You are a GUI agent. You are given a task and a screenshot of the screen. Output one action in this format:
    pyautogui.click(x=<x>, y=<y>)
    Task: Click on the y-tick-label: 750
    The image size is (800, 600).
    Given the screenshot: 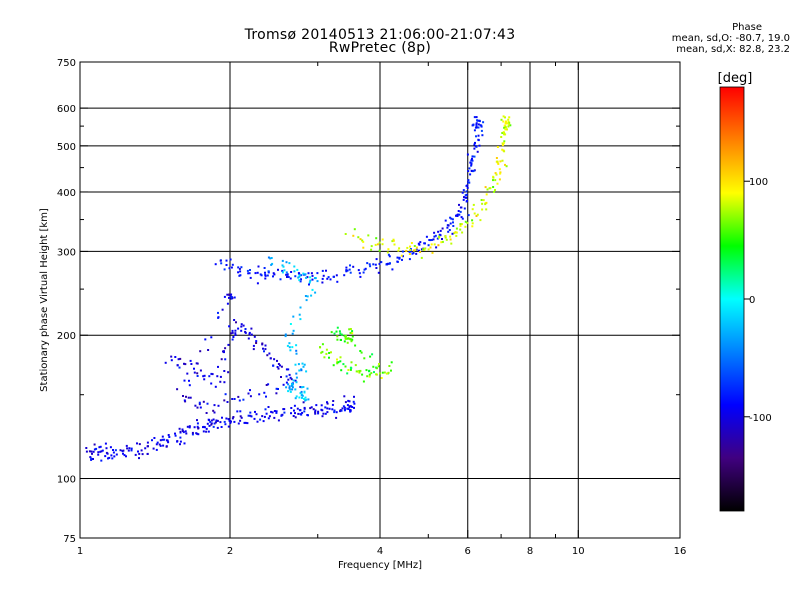 What is the action you would take?
    pyautogui.click(x=66, y=63)
    